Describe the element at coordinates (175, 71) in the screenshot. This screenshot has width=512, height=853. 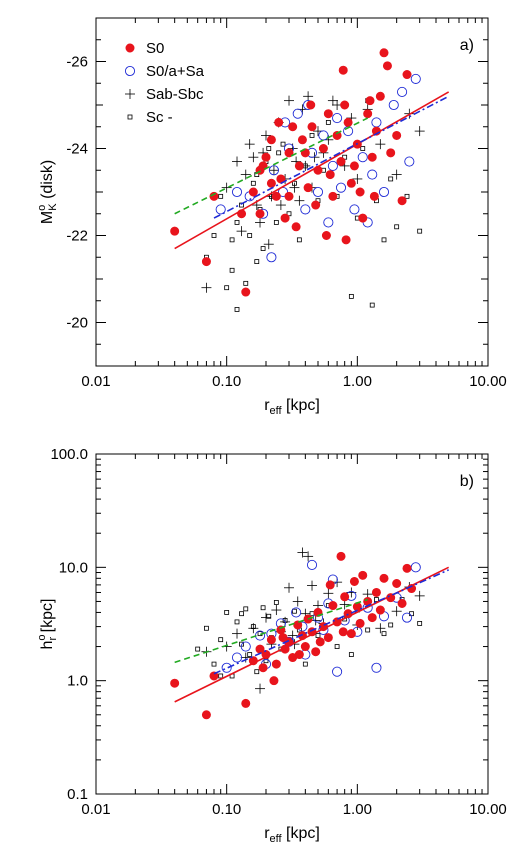
I see `legend-label: S0/a+Sa` at that location.